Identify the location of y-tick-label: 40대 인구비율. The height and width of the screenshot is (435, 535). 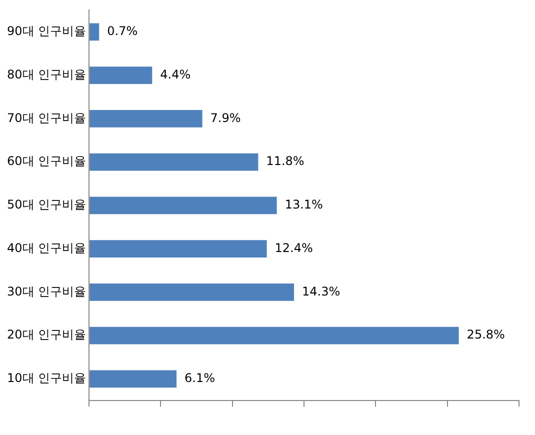
(46, 247).